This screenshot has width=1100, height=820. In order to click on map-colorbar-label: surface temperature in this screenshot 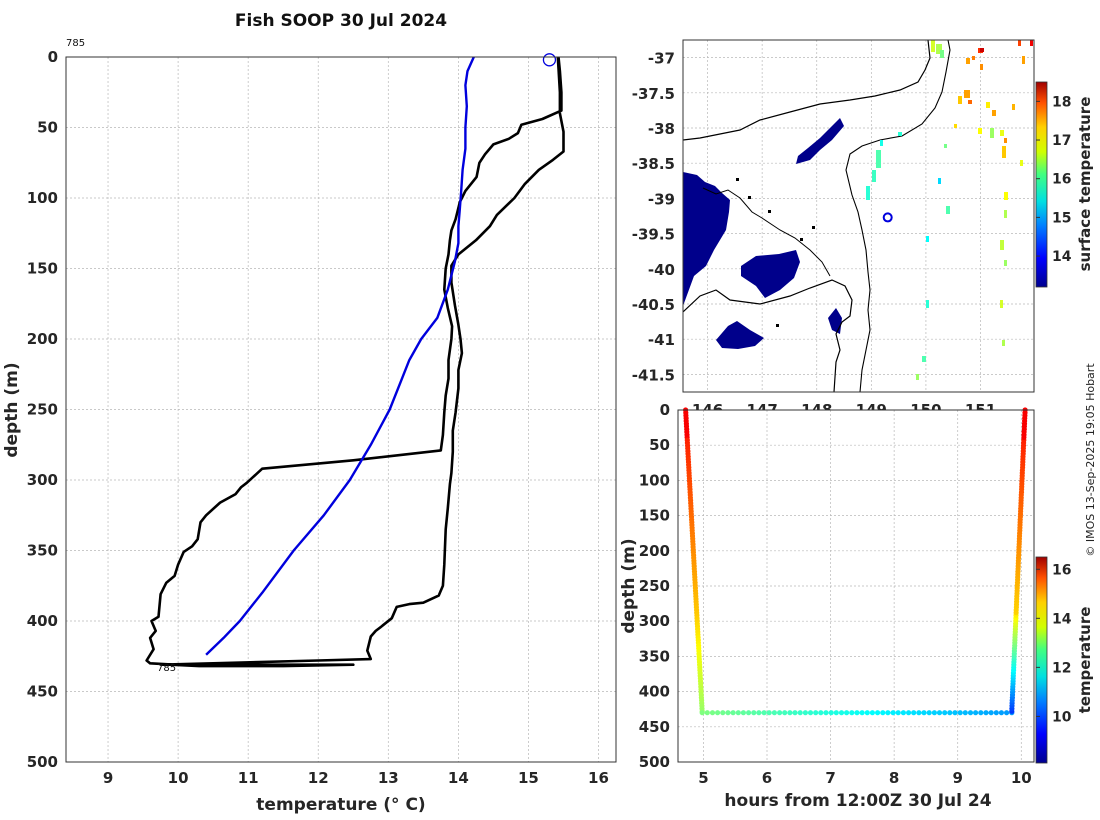, I will do `click(1085, 184)`.